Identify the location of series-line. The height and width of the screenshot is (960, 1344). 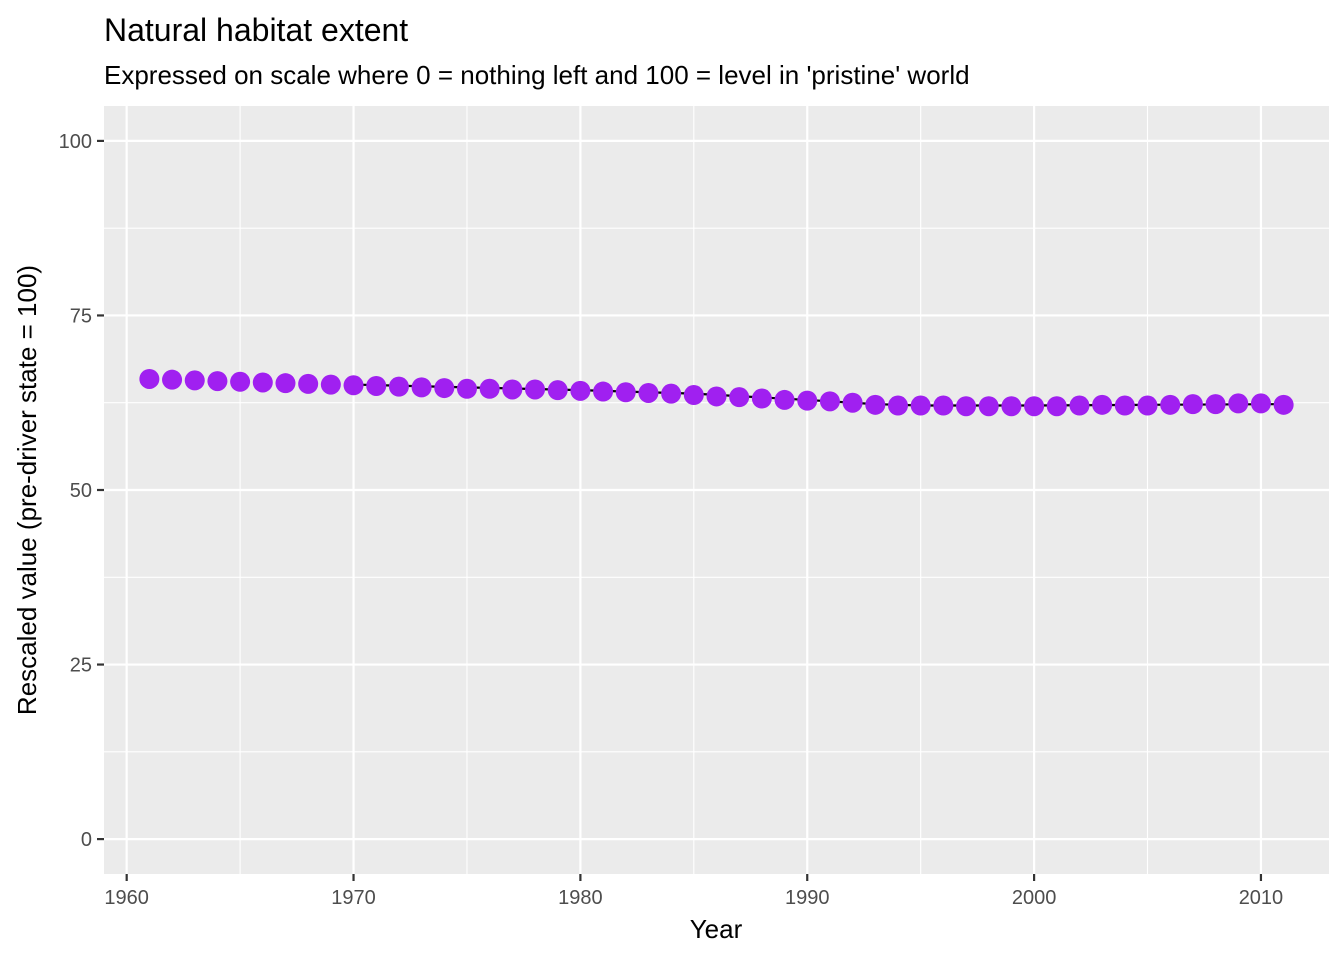
(818, 395).